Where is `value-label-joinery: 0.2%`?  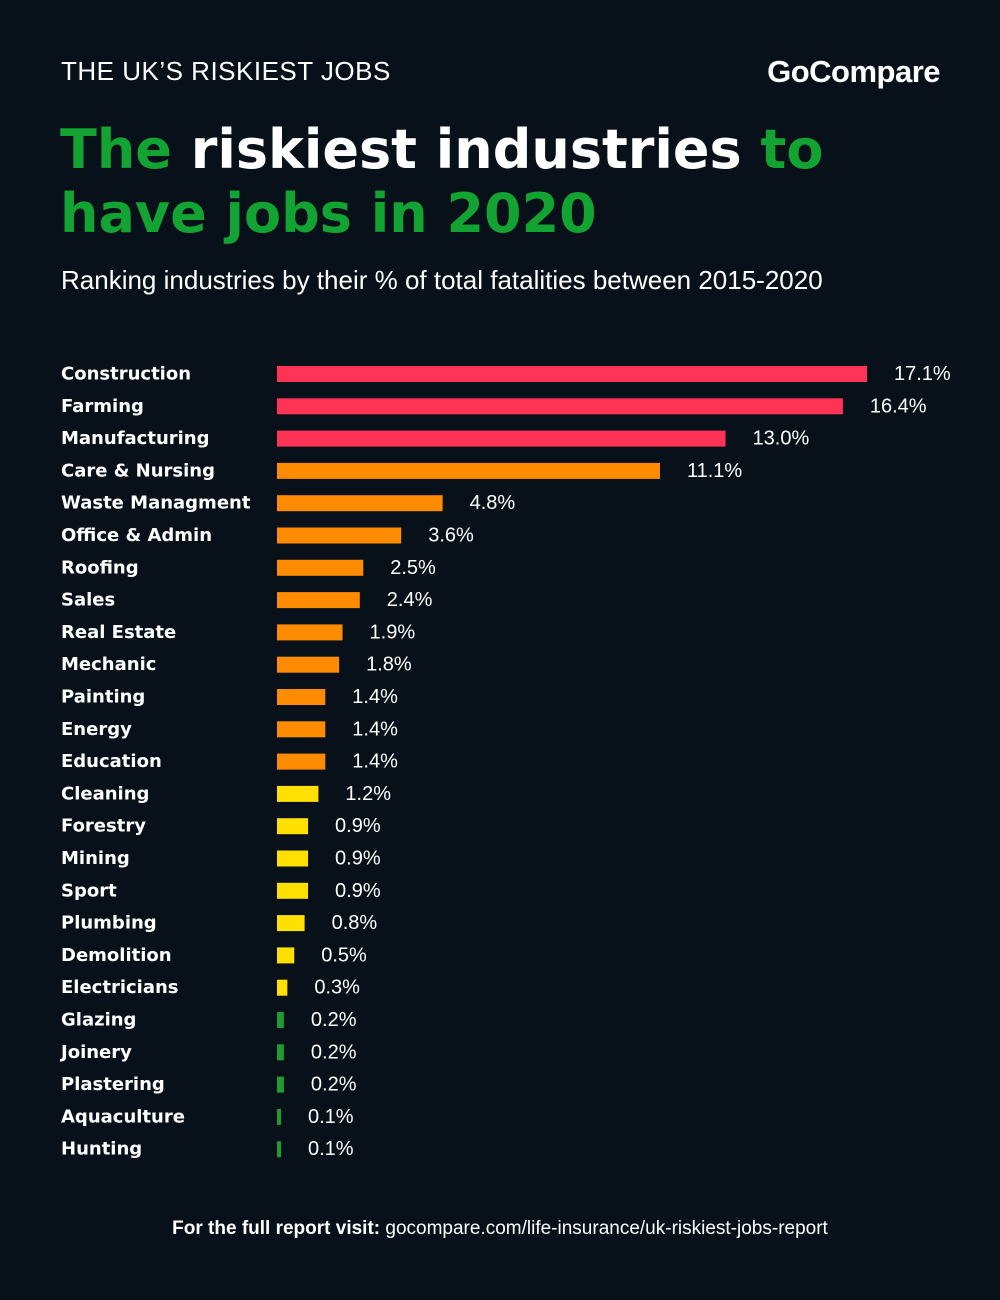
value-label-joinery: 0.2% is located at coordinates (334, 1052).